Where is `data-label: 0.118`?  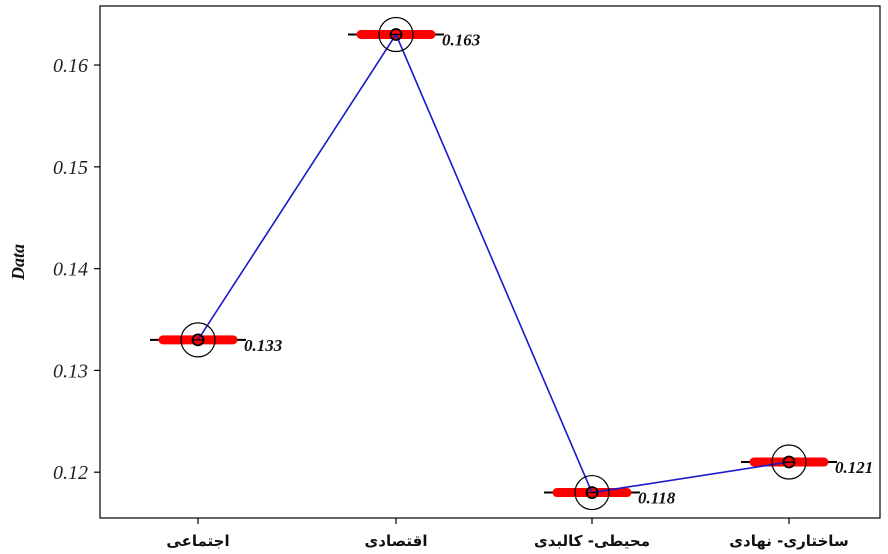
data-label: 0.118 is located at coordinates (657, 498).